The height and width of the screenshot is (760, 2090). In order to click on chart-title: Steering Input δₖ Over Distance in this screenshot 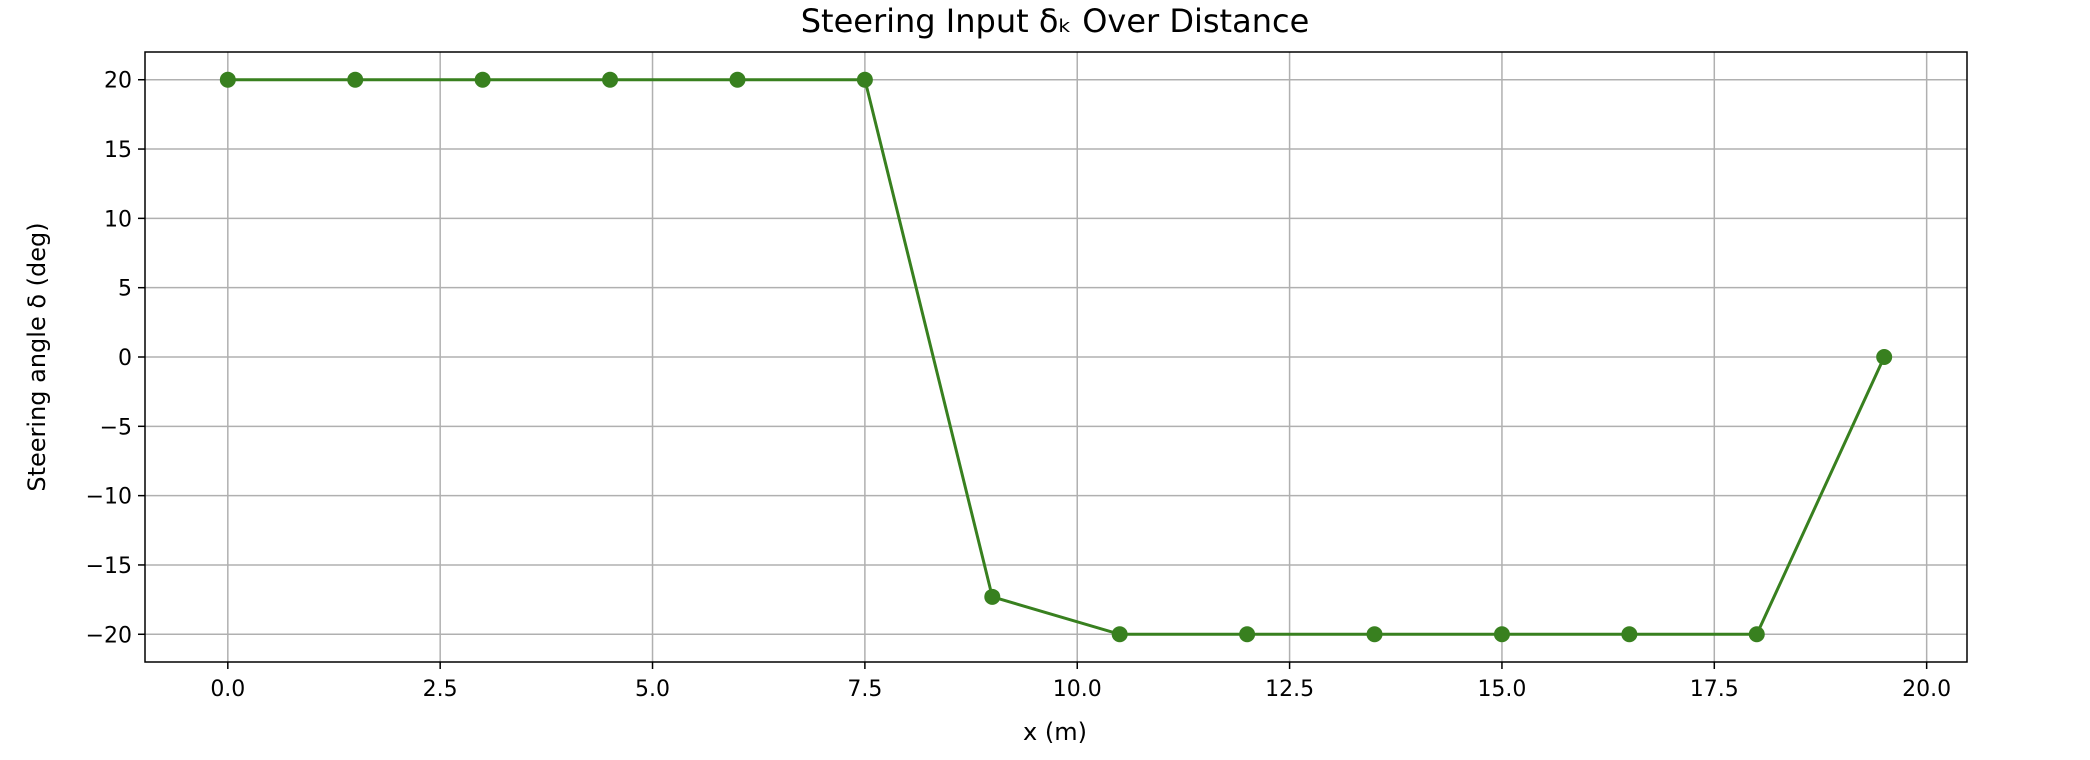, I will do `click(1055, 21)`.